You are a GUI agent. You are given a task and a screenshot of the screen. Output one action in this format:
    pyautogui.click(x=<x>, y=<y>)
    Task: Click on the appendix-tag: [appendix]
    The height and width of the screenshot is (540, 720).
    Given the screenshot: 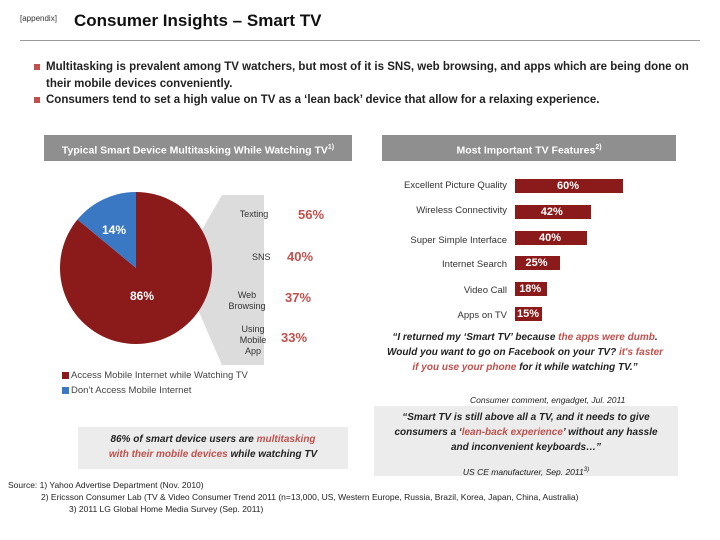 What is the action you would take?
    pyautogui.click(x=38, y=18)
    